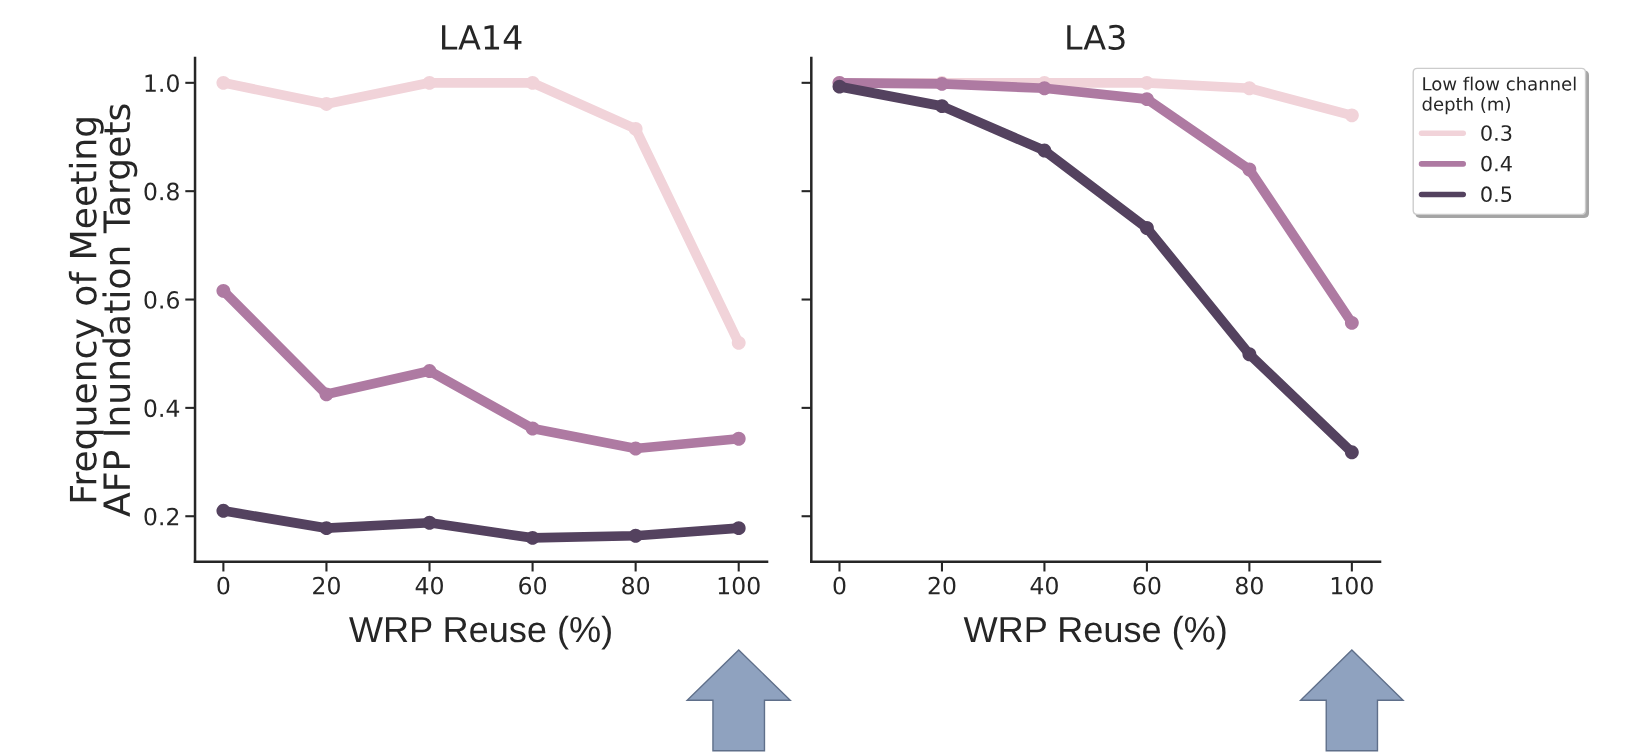  Describe the element at coordinates (161, 516) in the screenshot. I see `y-tick-label: 0.2` at that location.